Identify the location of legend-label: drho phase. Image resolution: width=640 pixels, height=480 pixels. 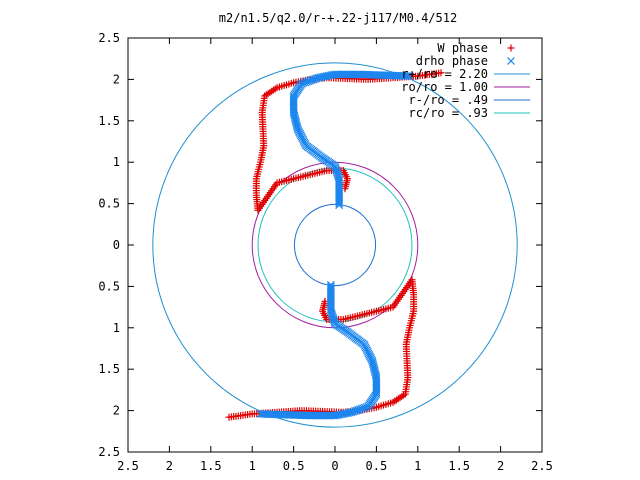
(452, 61).